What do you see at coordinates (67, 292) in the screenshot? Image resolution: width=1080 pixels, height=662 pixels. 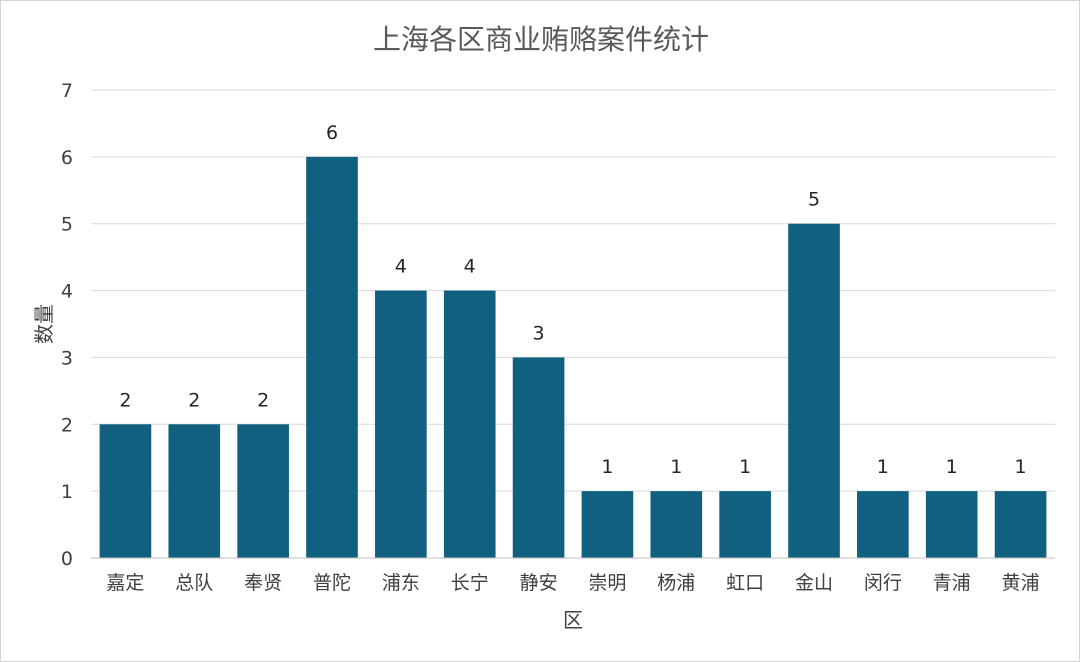 I see `y-tick-label: 4` at bounding box center [67, 292].